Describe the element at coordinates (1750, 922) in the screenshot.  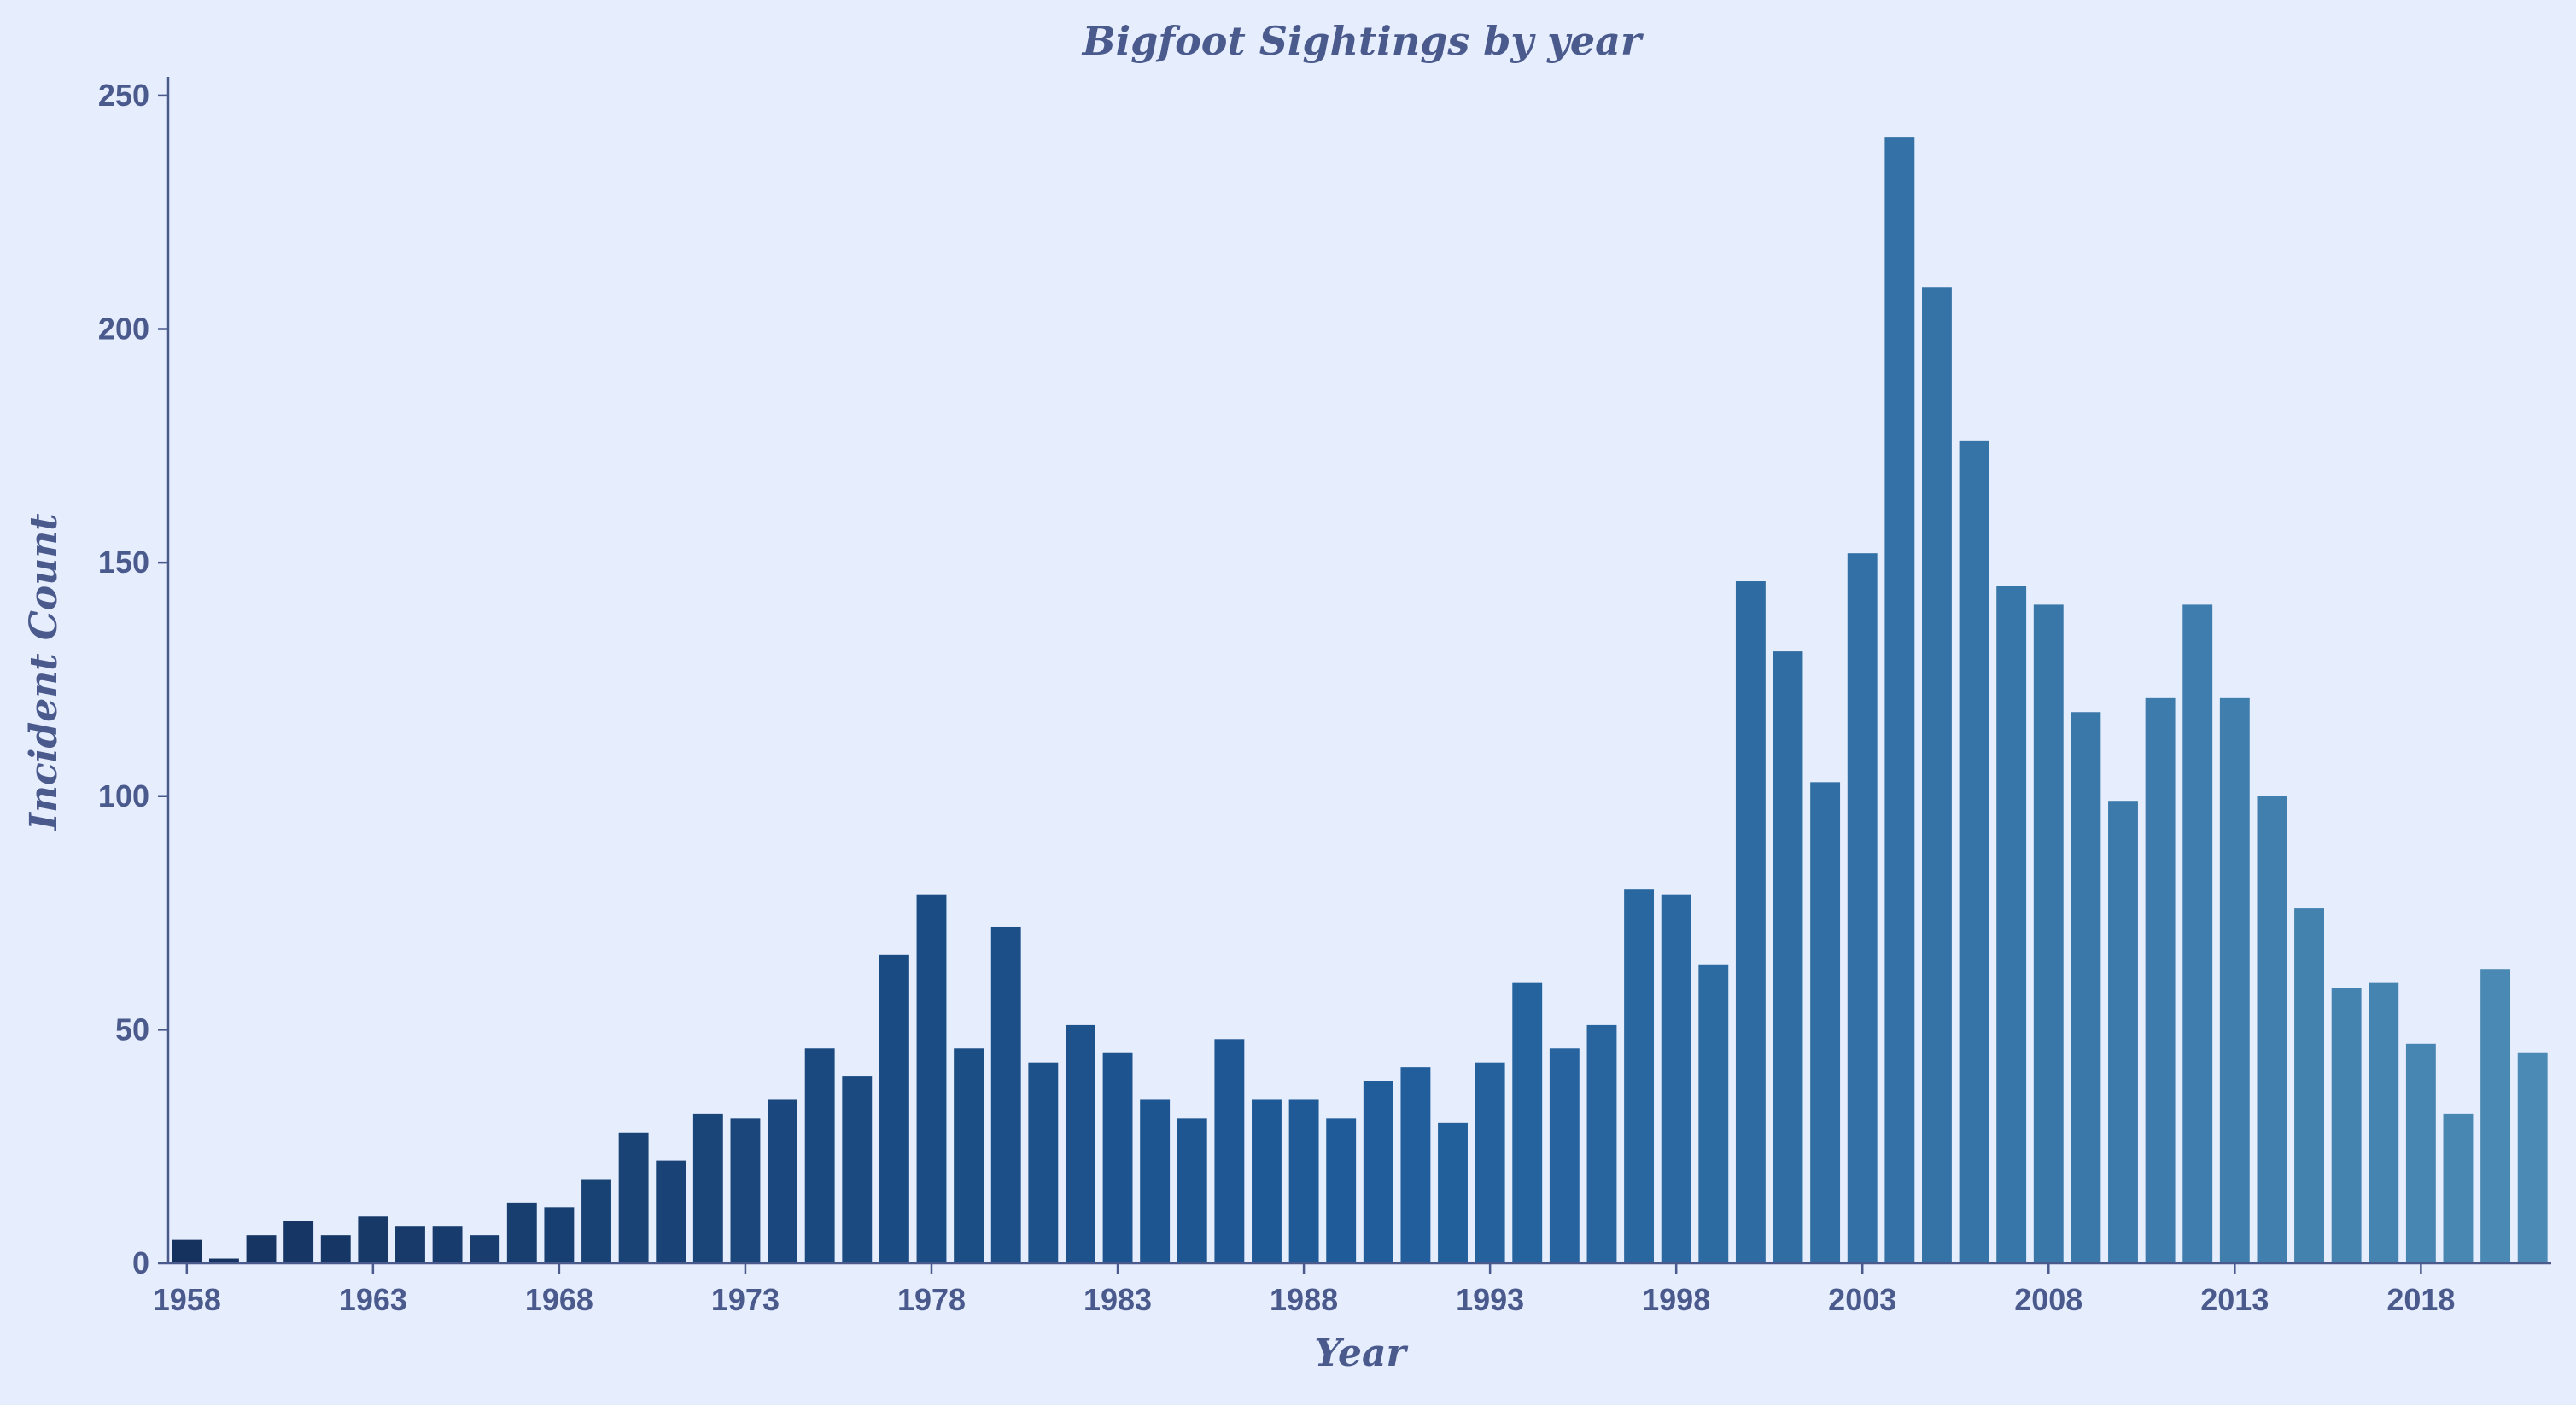
I see `bar-2000` at that location.